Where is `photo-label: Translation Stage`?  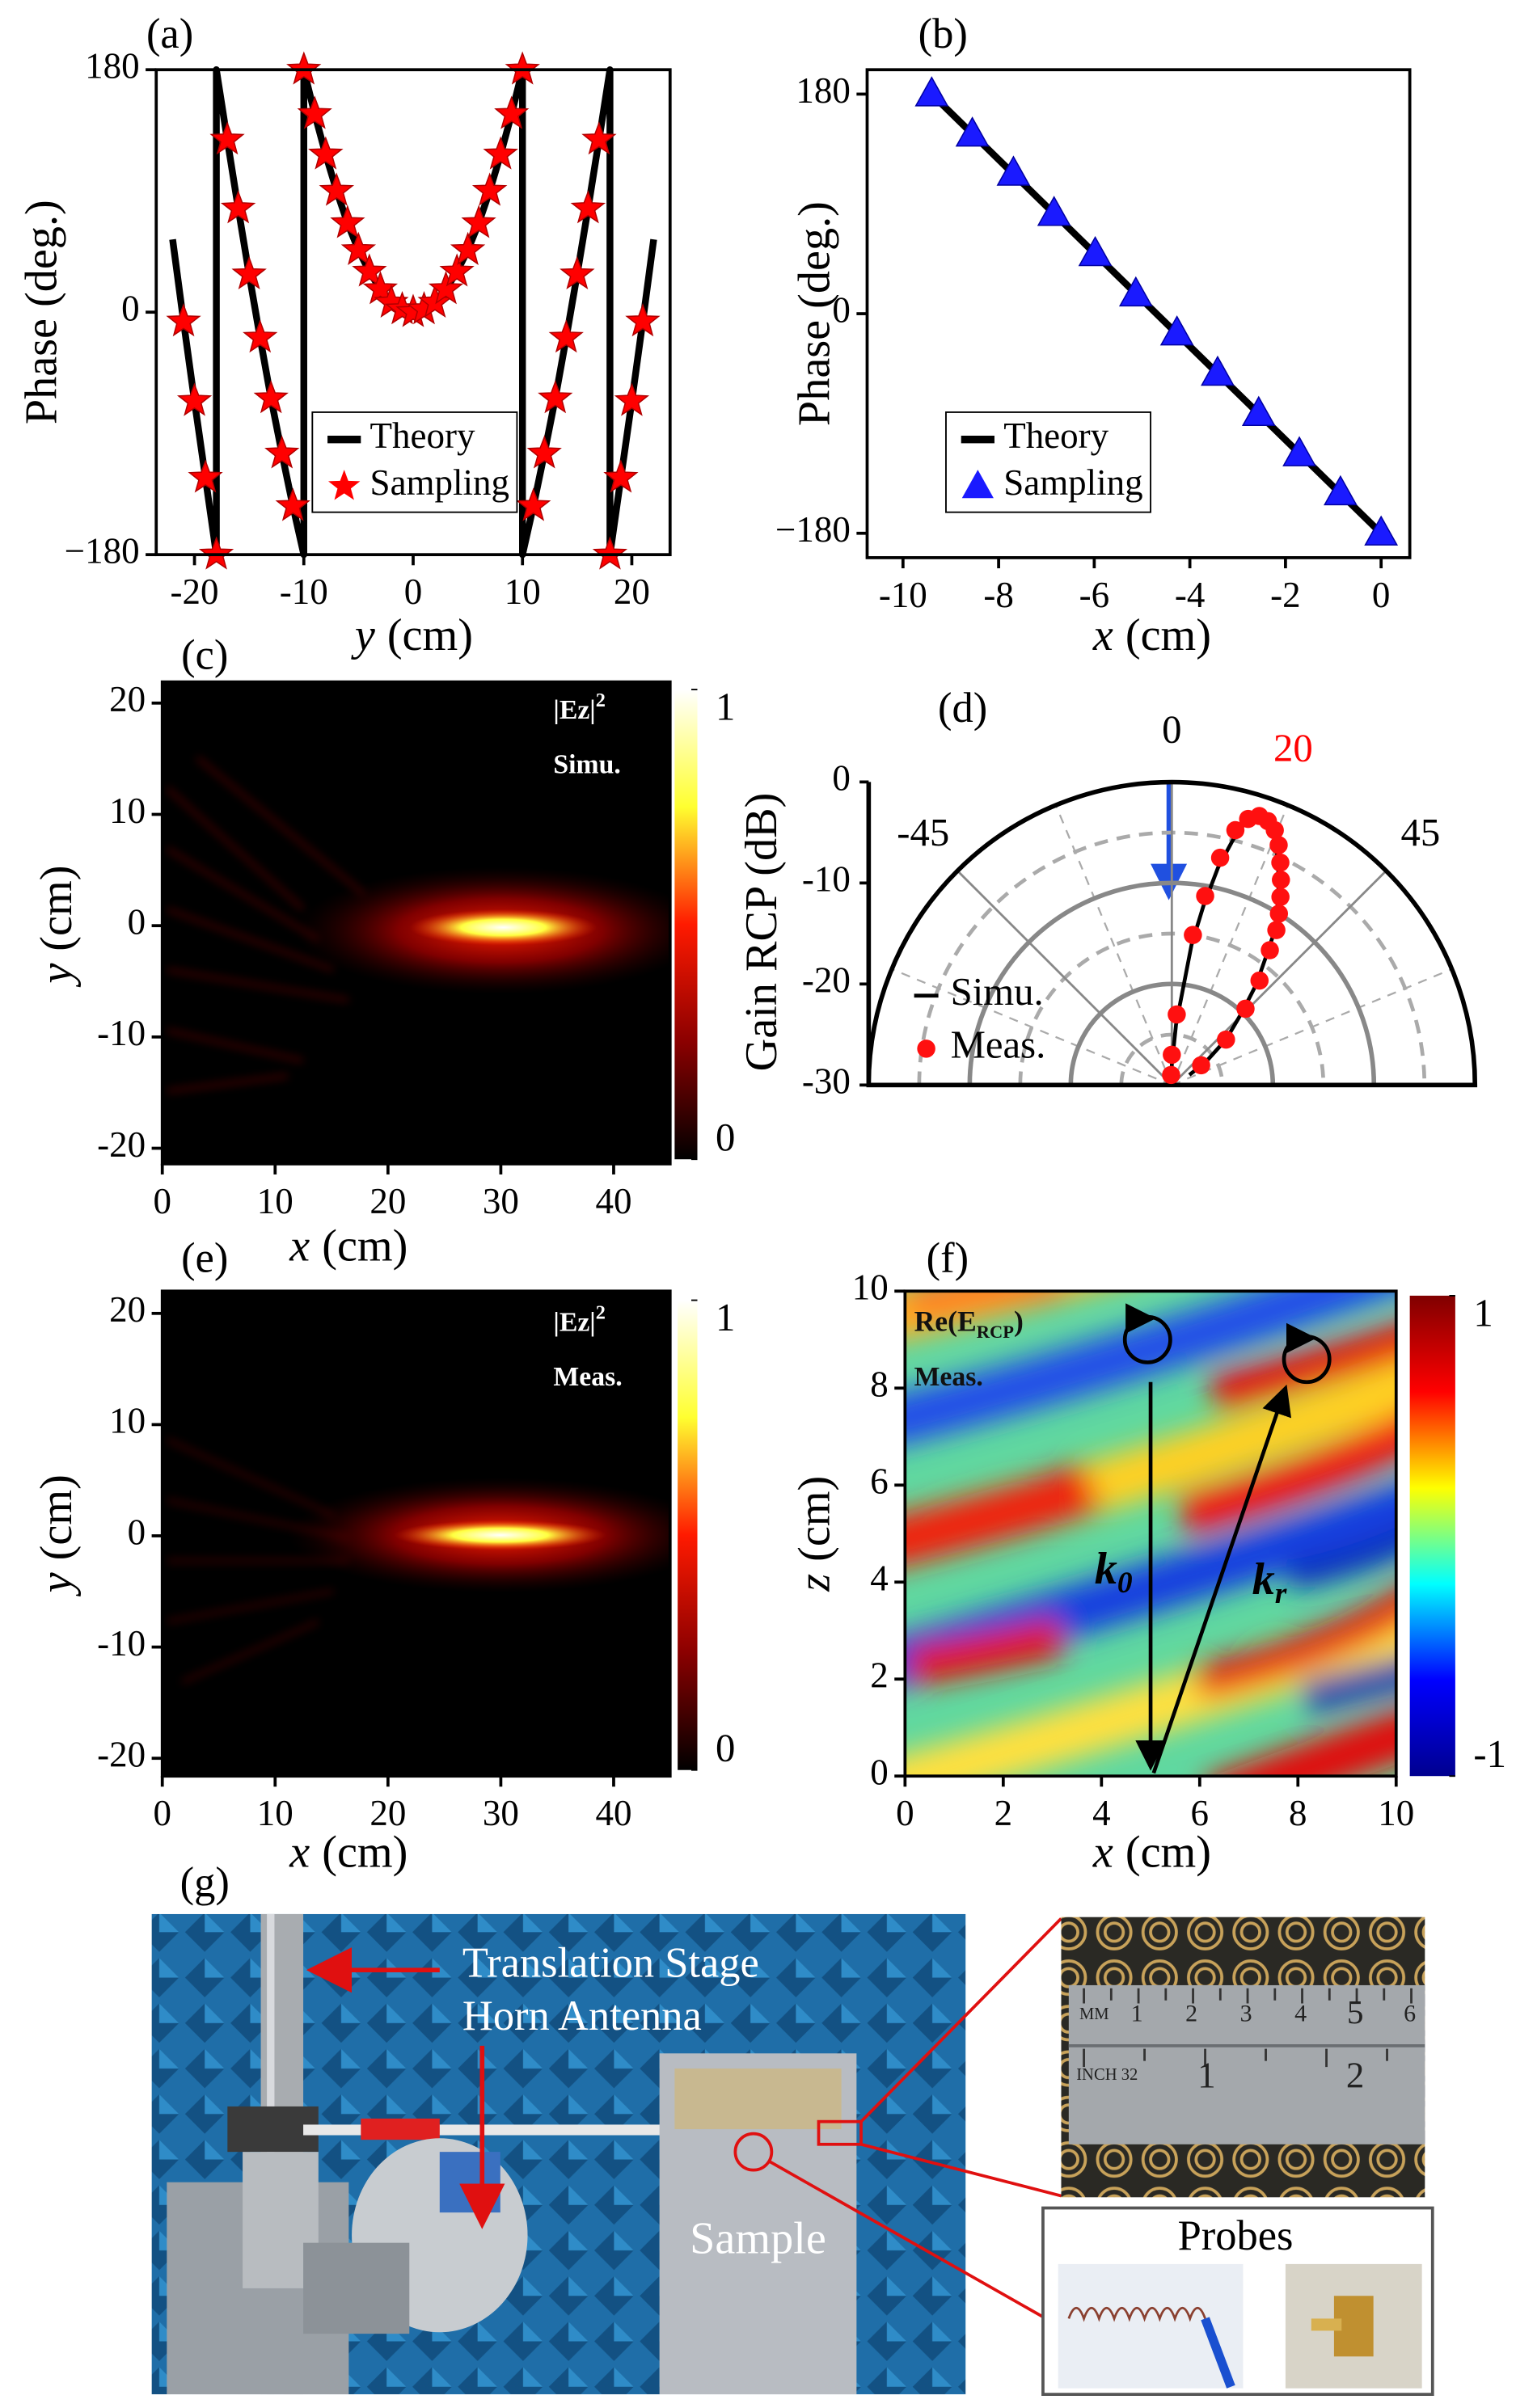
photo-label: Translation Stage is located at coordinates (610, 1962).